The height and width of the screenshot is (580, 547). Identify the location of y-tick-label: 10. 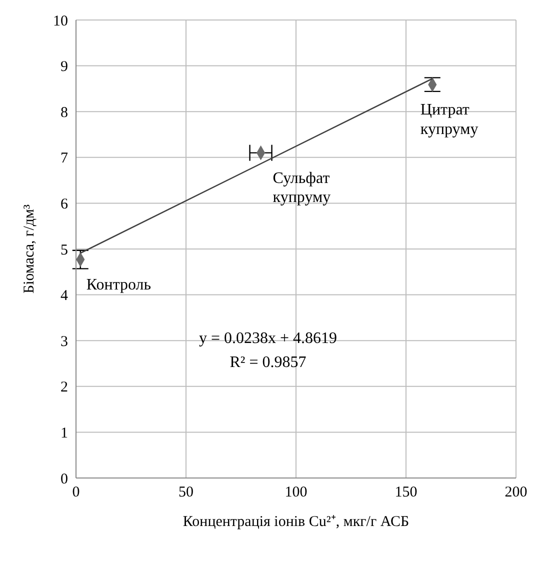
(60, 21).